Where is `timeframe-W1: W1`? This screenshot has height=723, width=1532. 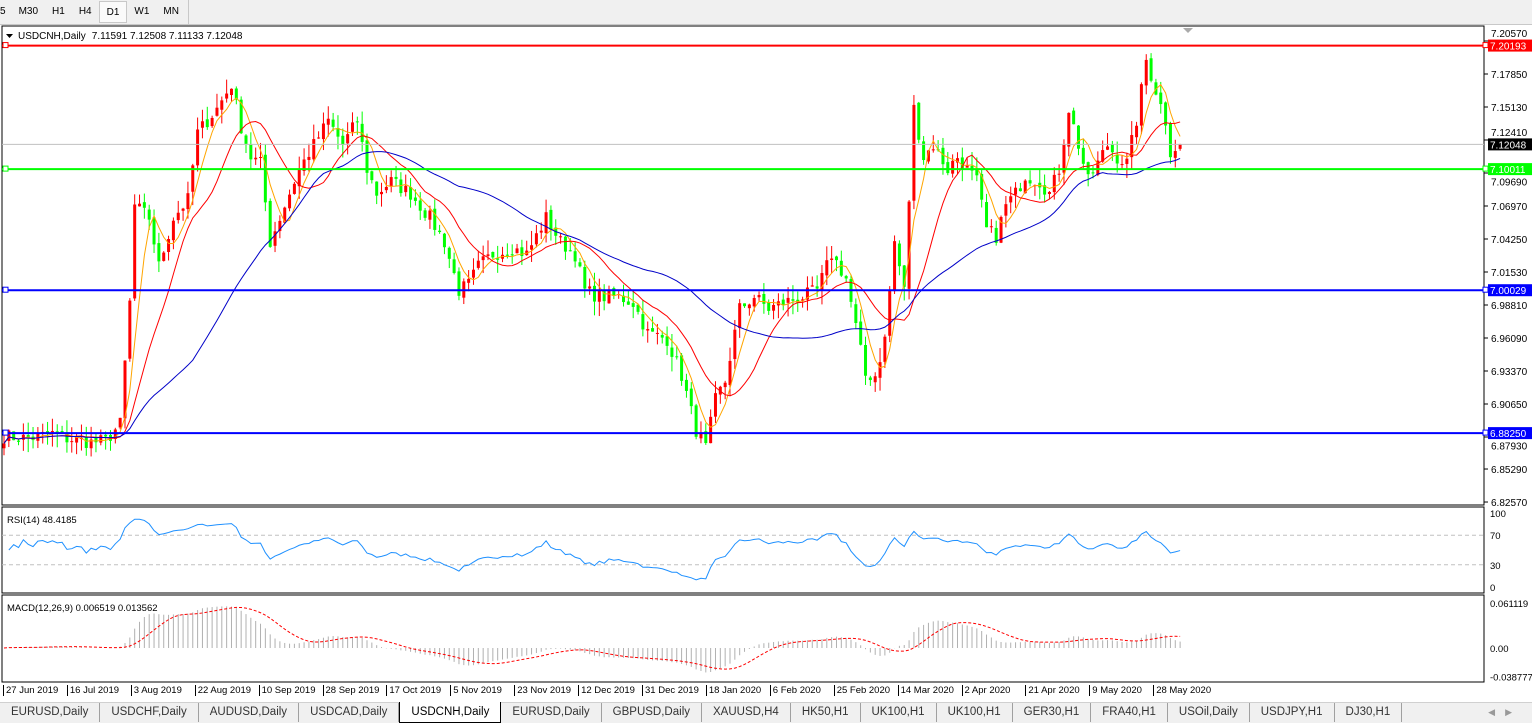 timeframe-W1: W1 is located at coordinates (142, 11).